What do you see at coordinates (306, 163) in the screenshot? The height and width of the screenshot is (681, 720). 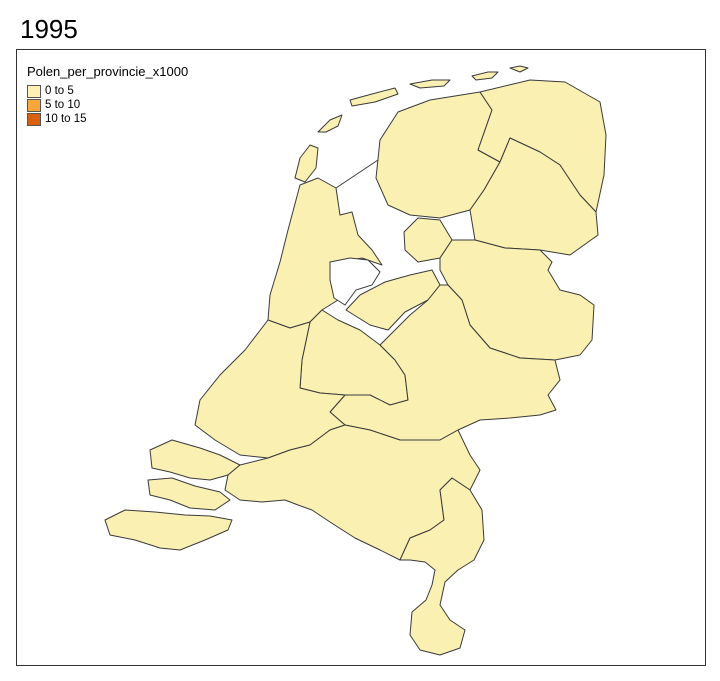 I see `island-texel` at bounding box center [306, 163].